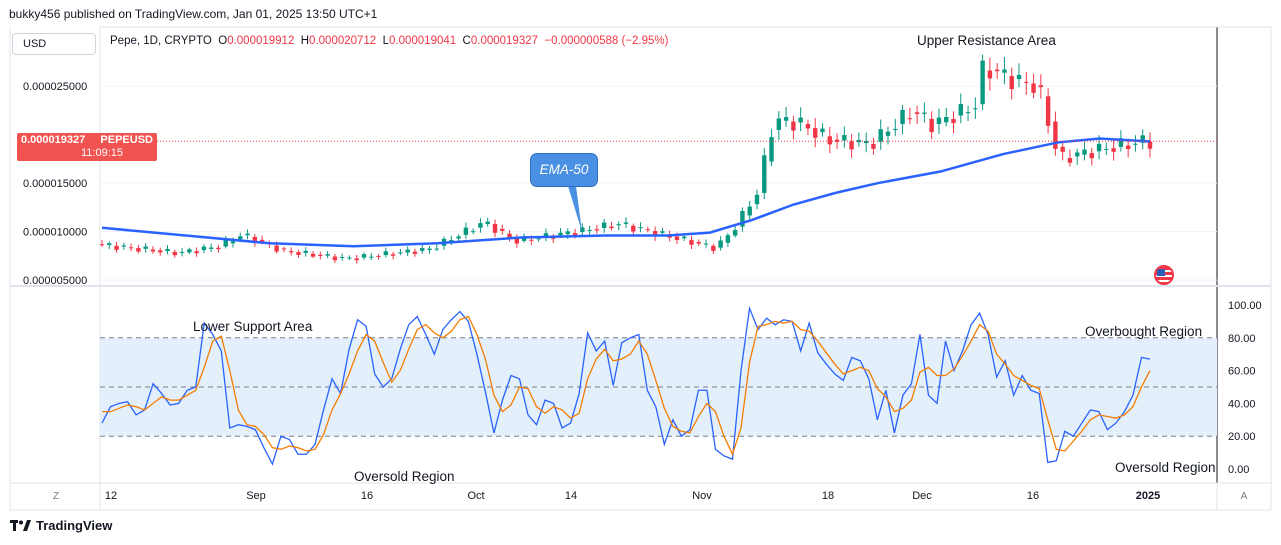  What do you see at coordinates (828, 496) in the screenshot?
I see `time-tick-label: 18` at bounding box center [828, 496].